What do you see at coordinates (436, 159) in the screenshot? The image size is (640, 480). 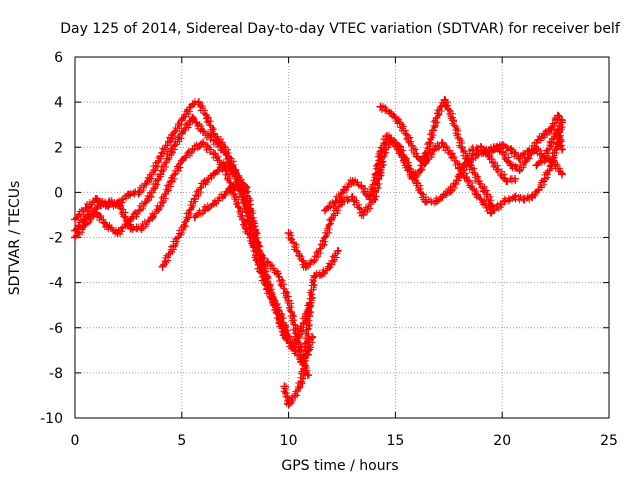 I see `series-track-i` at bounding box center [436, 159].